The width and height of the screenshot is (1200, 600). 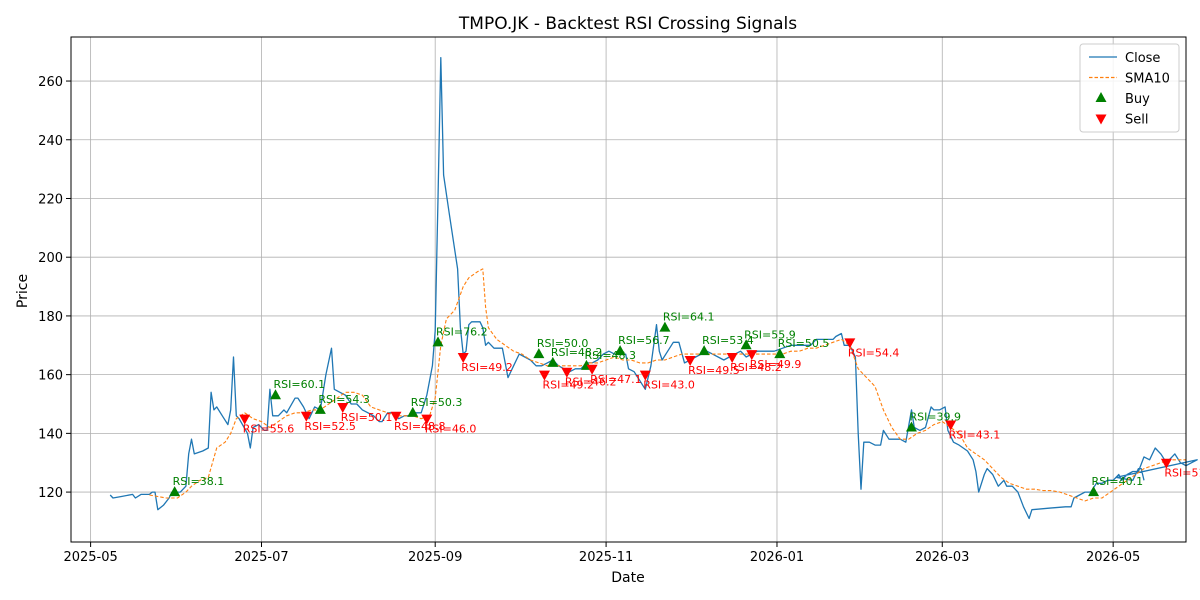 What do you see at coordinates (1101, 97) in the screenshot?
I see `buy-legend-swatch` at bounding box center [1101, 97].